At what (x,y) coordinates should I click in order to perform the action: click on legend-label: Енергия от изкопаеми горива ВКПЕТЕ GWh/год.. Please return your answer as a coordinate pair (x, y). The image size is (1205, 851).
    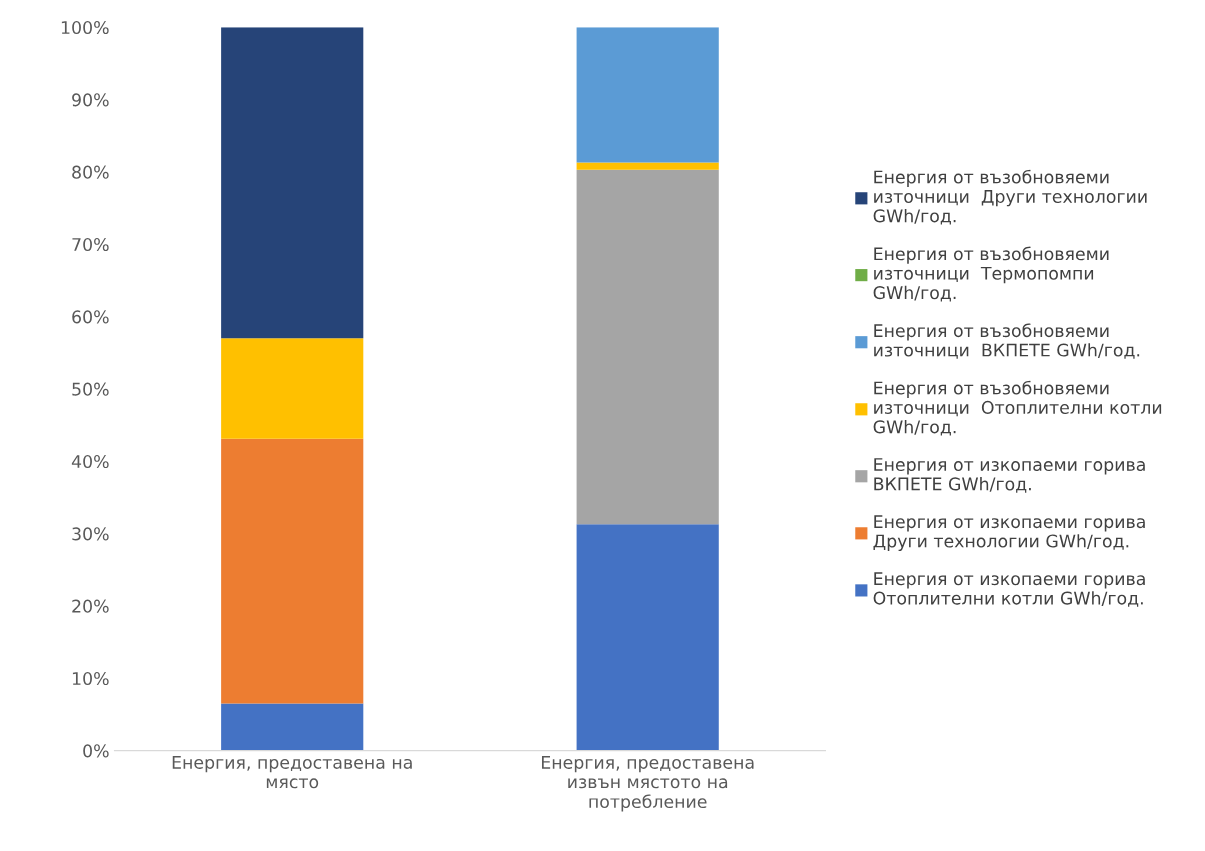
    Looking at the image, I should click on (1009, 475).